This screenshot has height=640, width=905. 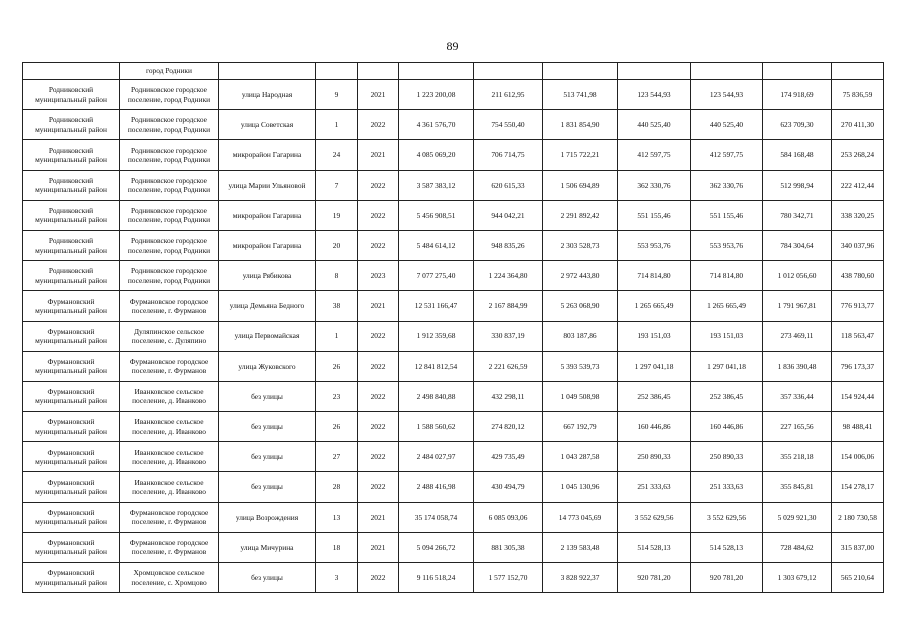 What do you see at coordinates (436, 215) in the screenshot?
I see `total-cost-cell: 5 456 908,51` at bounding box center [436, 215].